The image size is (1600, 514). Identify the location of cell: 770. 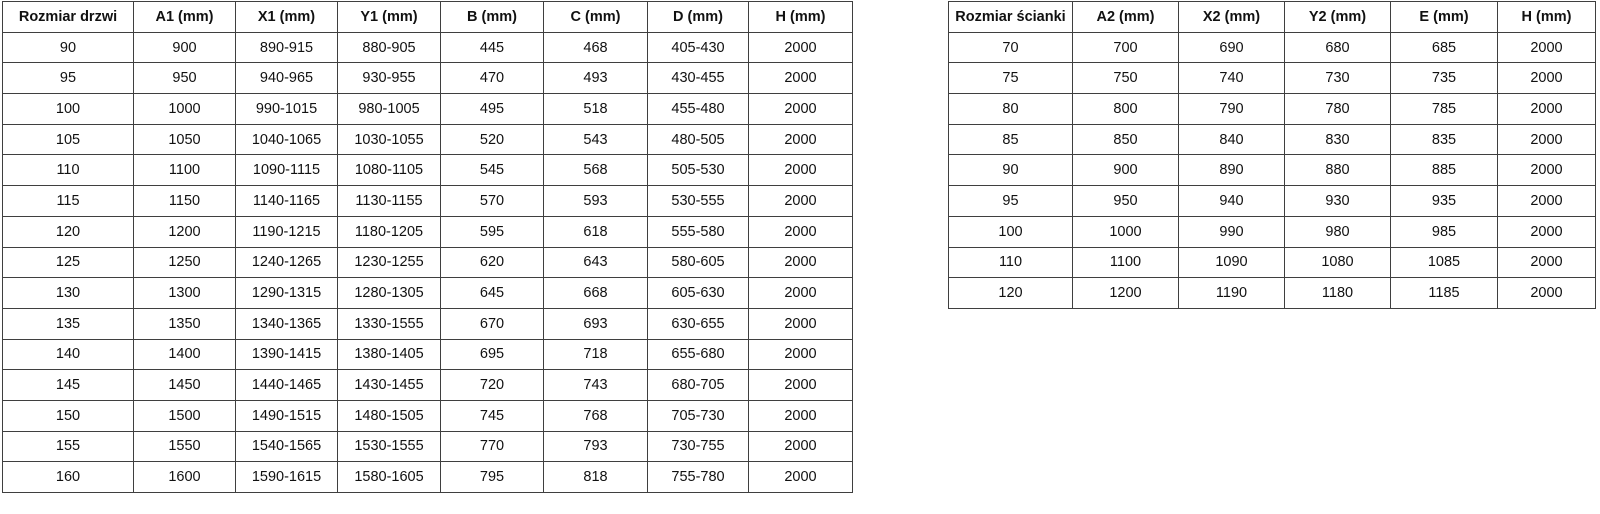
(492, 446).